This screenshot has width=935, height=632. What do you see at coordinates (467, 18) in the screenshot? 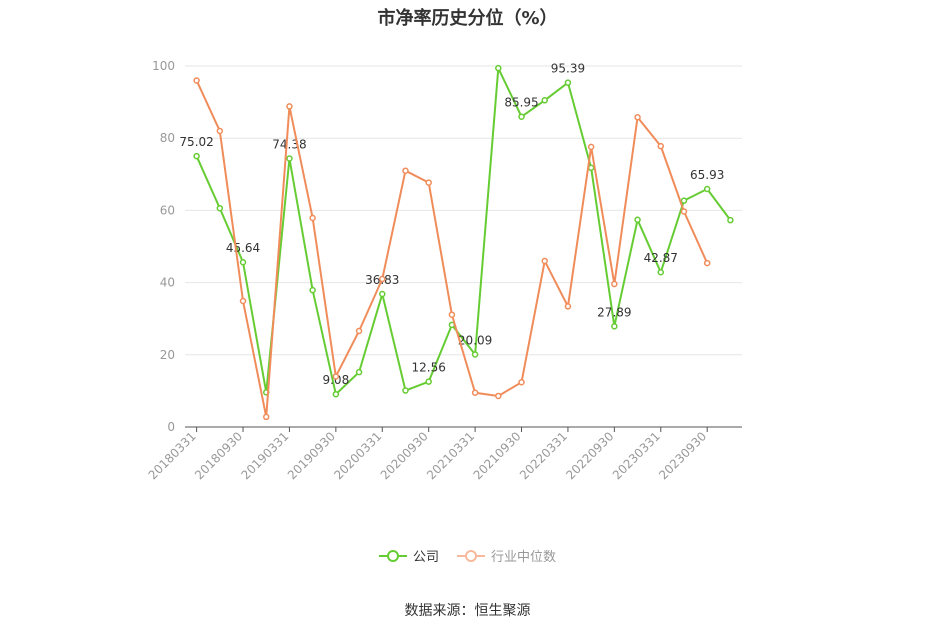
I see `chart-title: 市净率历史分位（%）` at bounding box center [467, 18].